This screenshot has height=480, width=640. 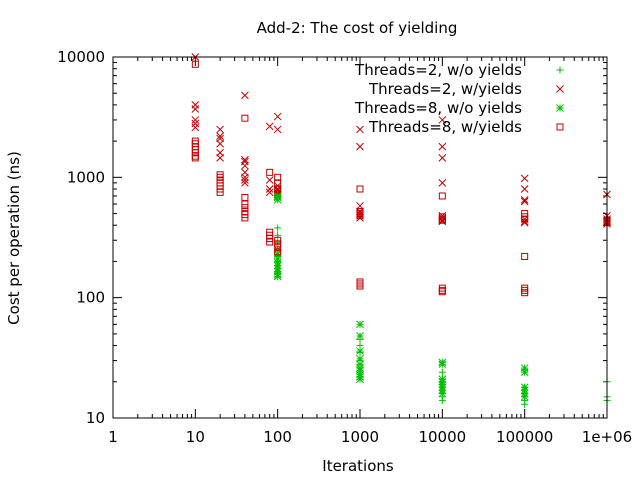 What do you see at coordinates (277, 437) in the screenshot?
I see `x-tick-label: 100` at bounding box center [277, 437].